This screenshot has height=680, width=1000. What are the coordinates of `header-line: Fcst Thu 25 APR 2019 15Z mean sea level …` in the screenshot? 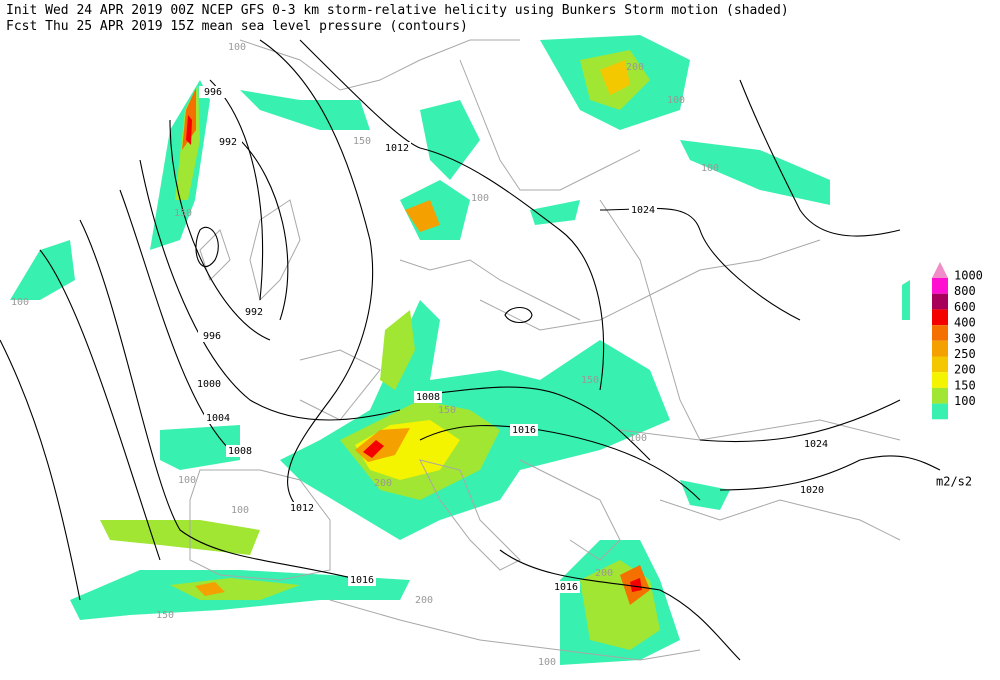 It's located at (237, 26).